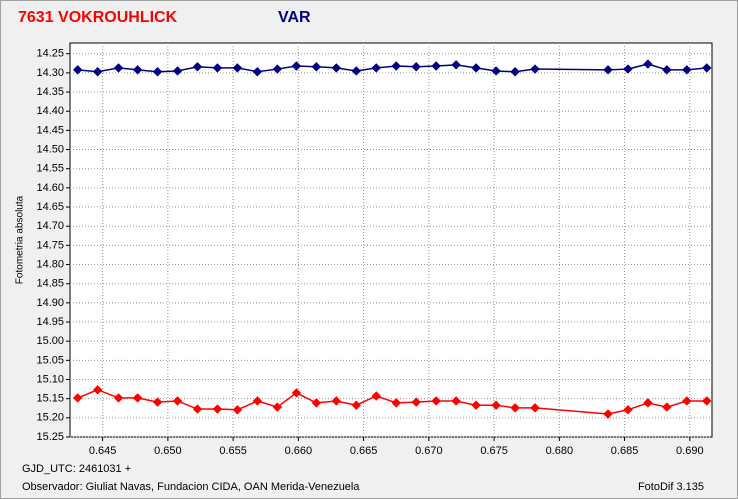 This screenshot has height=499, width=738. Describe the element at coordinates (50, 54) in the screenshot. I see `y-tick-label: 14.25` at that location.